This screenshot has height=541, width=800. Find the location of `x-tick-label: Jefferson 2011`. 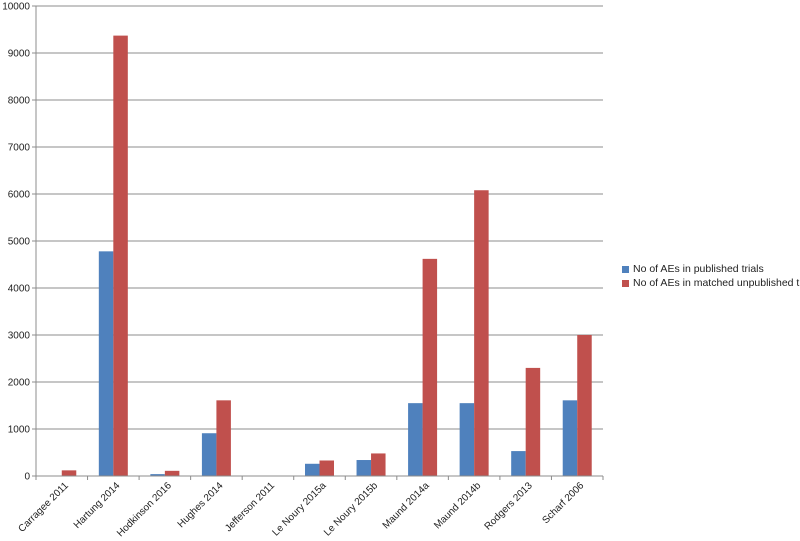

x-tick-label: Jefferson 2011 is located at coordinates (250, 507).